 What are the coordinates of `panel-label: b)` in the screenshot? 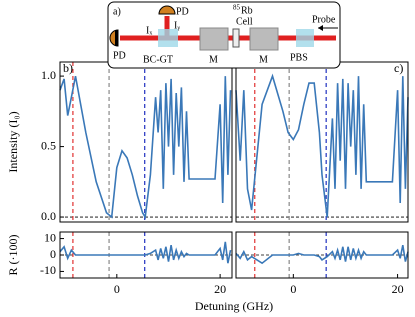 It's located at (68, 68).